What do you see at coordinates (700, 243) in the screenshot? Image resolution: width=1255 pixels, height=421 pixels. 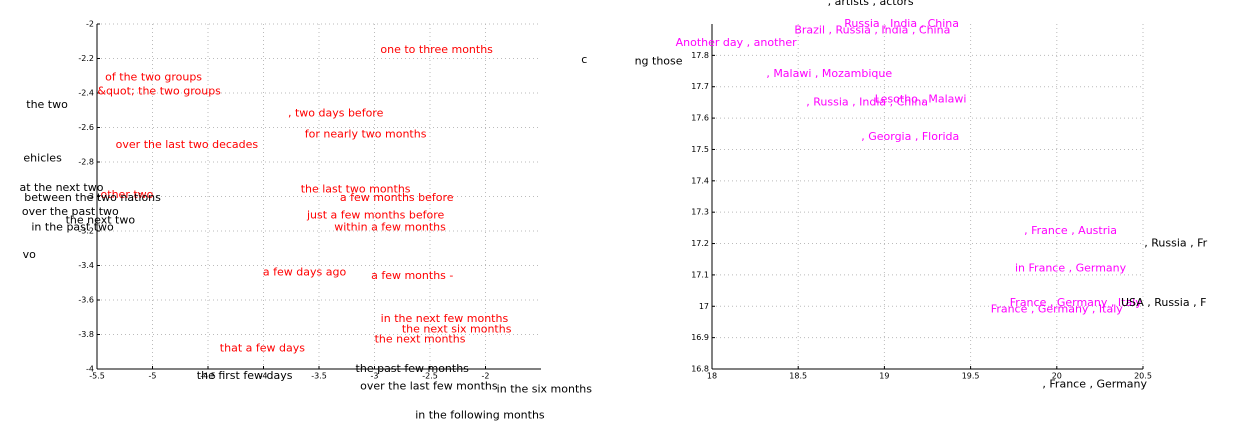 I see `y-tick-label: 17.2` at bounding box center [700, 243].